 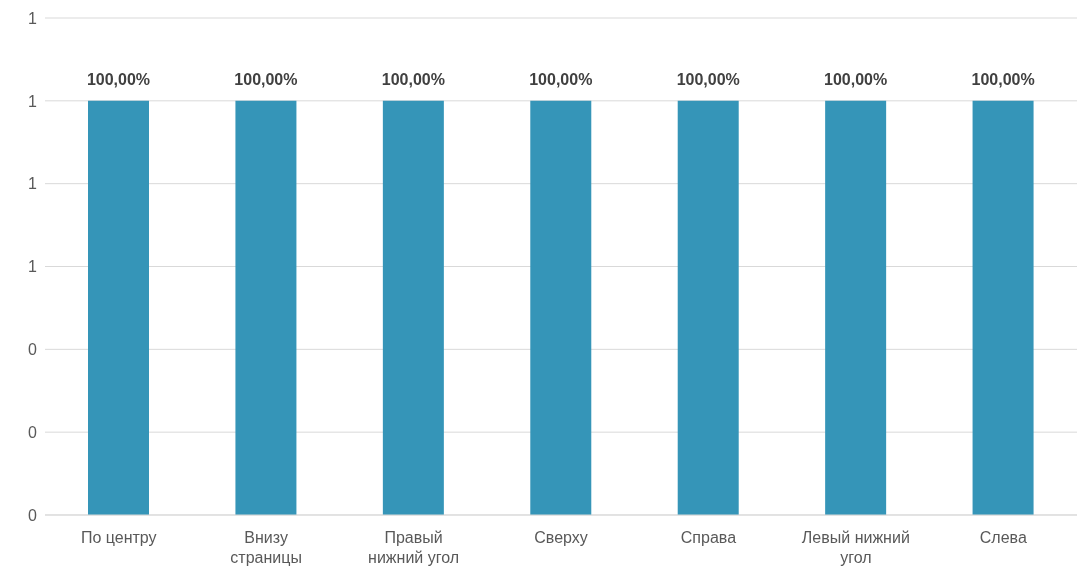 What do you see at coordinates (414, 547) in the screenshot?
I see `x-tick-label: Правый нижний угол` at bounding box center [414, 547].